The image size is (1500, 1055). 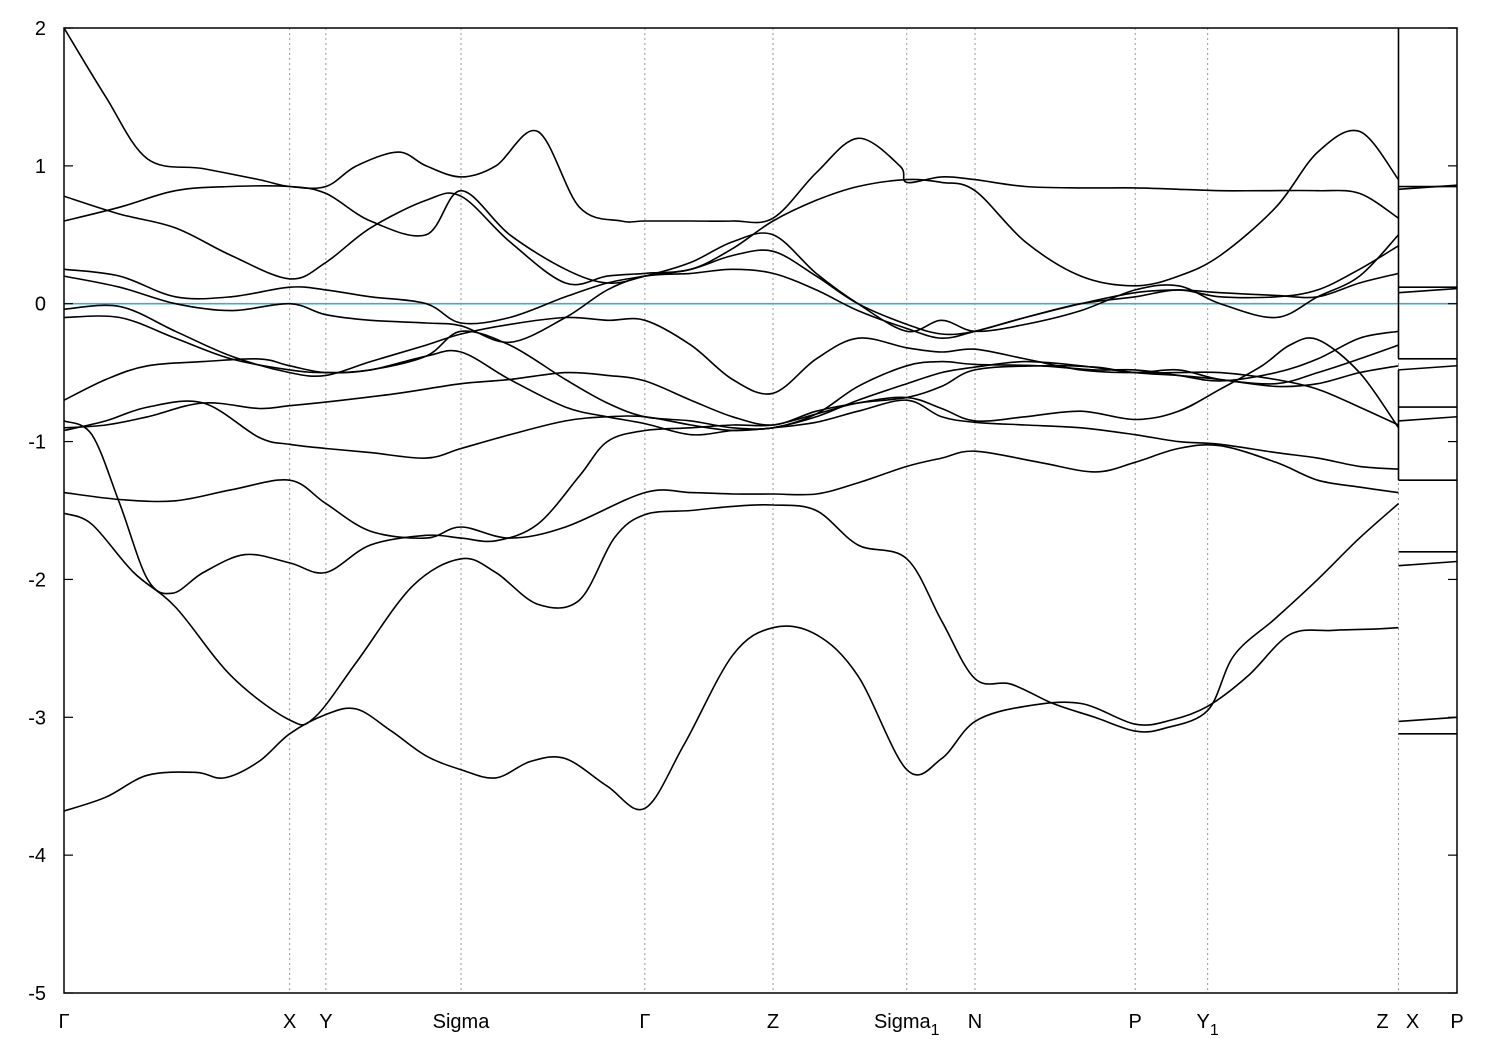 What do you see at coordinates (40, 305) in the screenshot?
I see `y-tick-label: 0` at bounding box center [40, 305].